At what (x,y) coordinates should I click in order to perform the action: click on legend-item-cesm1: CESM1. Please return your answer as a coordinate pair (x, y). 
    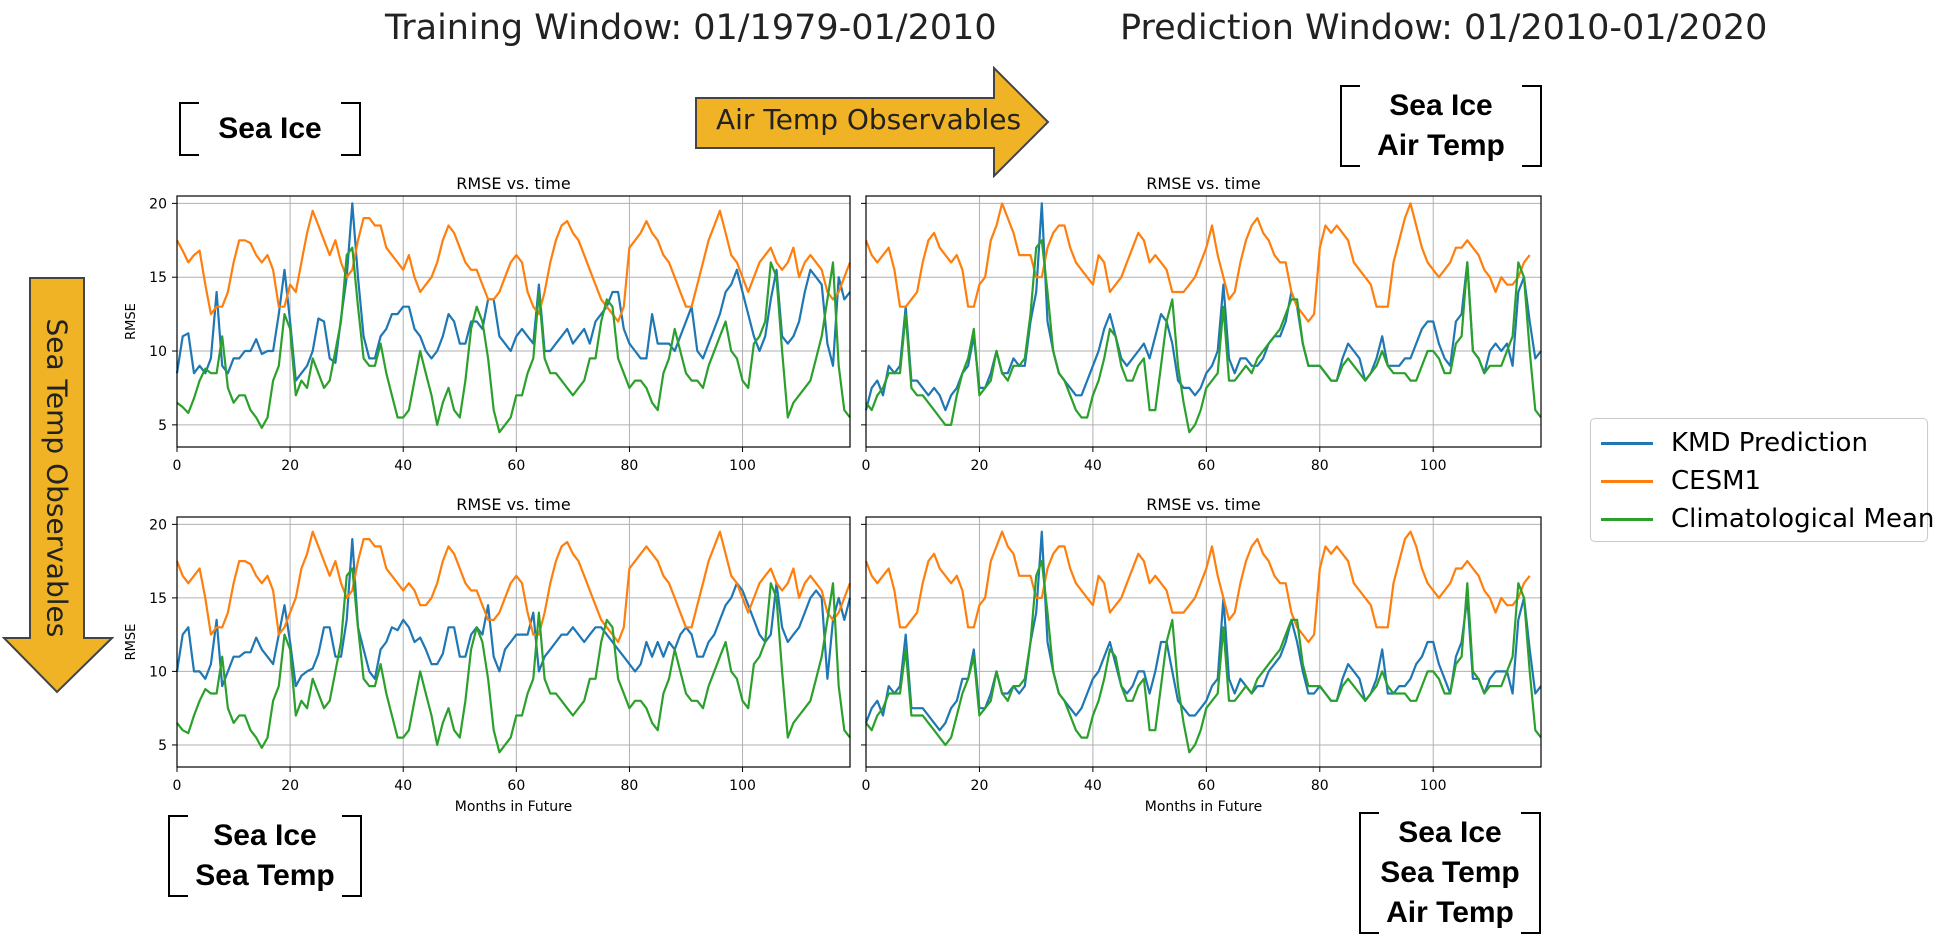
    Looking at the image, I should click on (1681, 481).